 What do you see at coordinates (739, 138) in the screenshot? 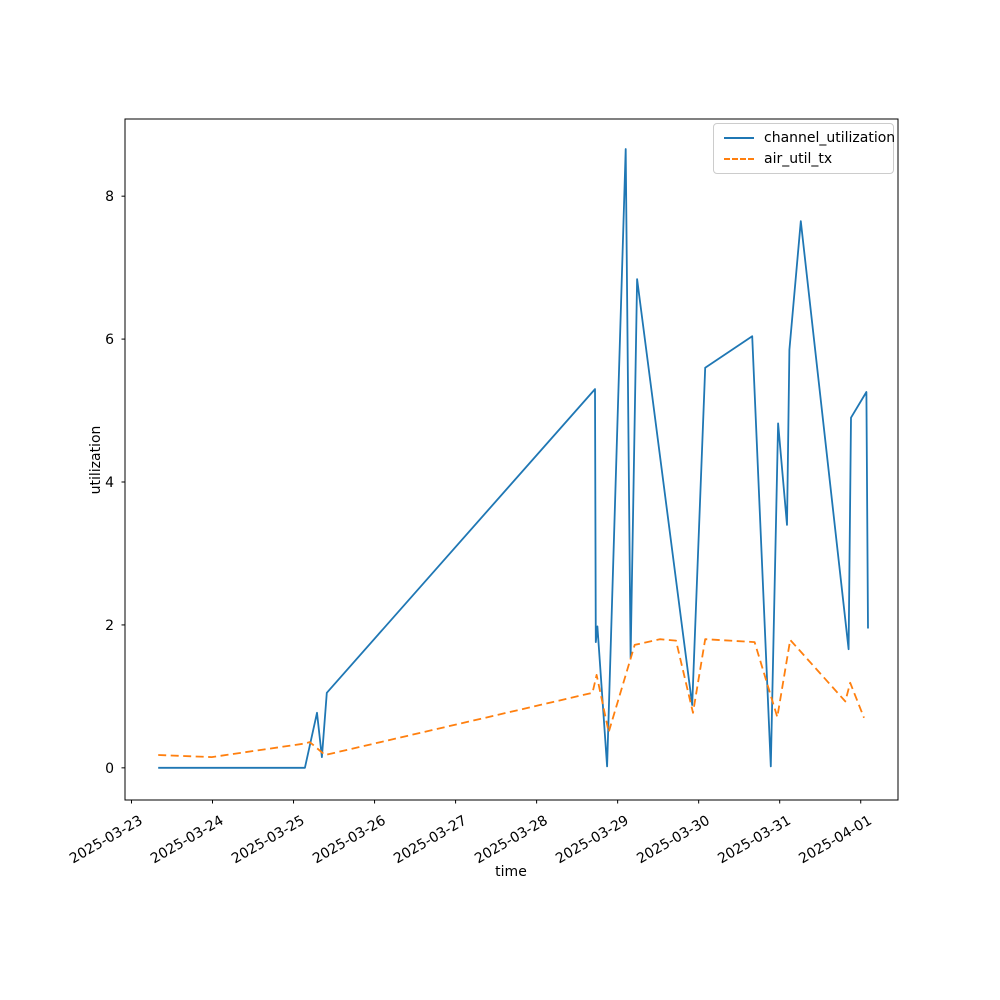
I see `legend-line-sample-solid` at bounding box center [739, 138].